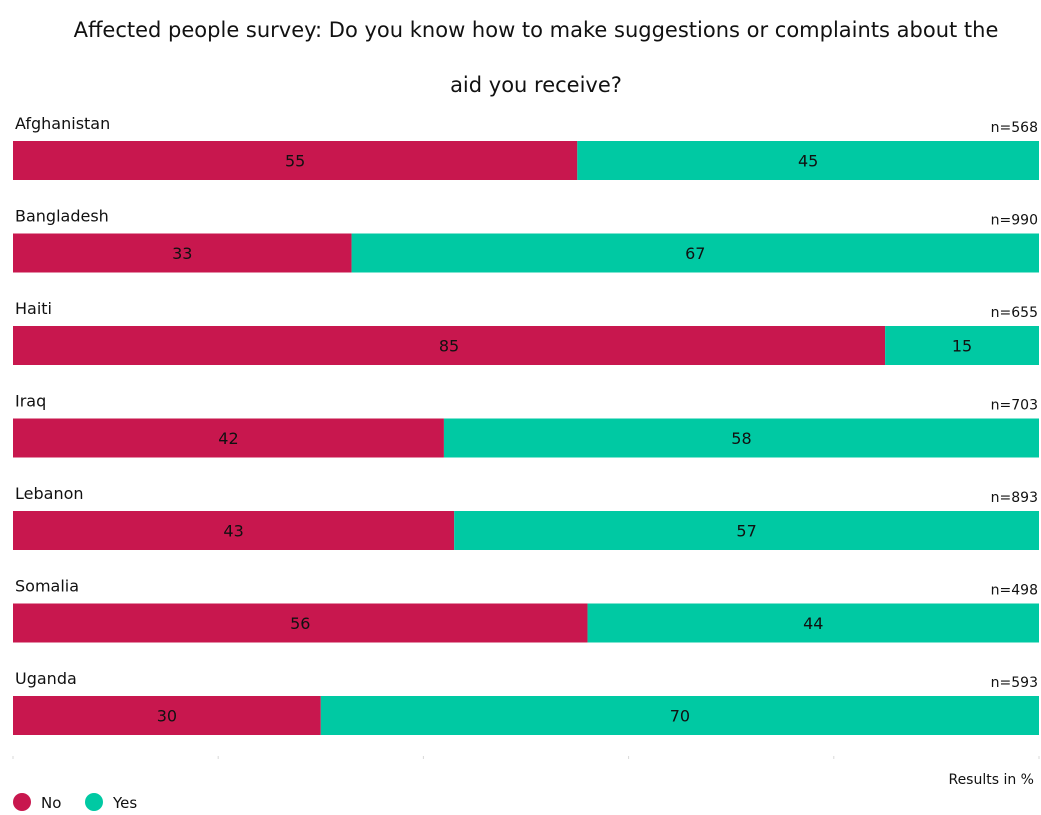 This screenshot has width=1041, height=815. I want to click on bar-row: Uganda n=593 30 70, so click(526, 702).